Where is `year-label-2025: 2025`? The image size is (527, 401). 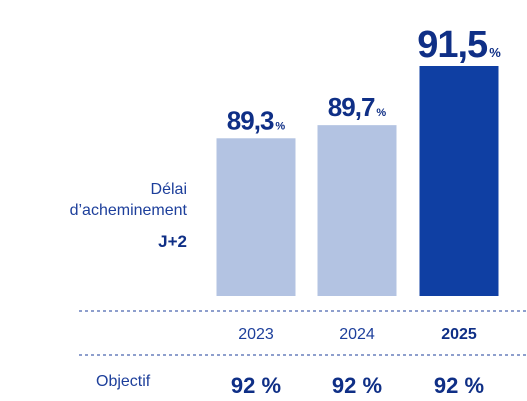
year-label-2025: 2025 is located at coordinates (459, 334).